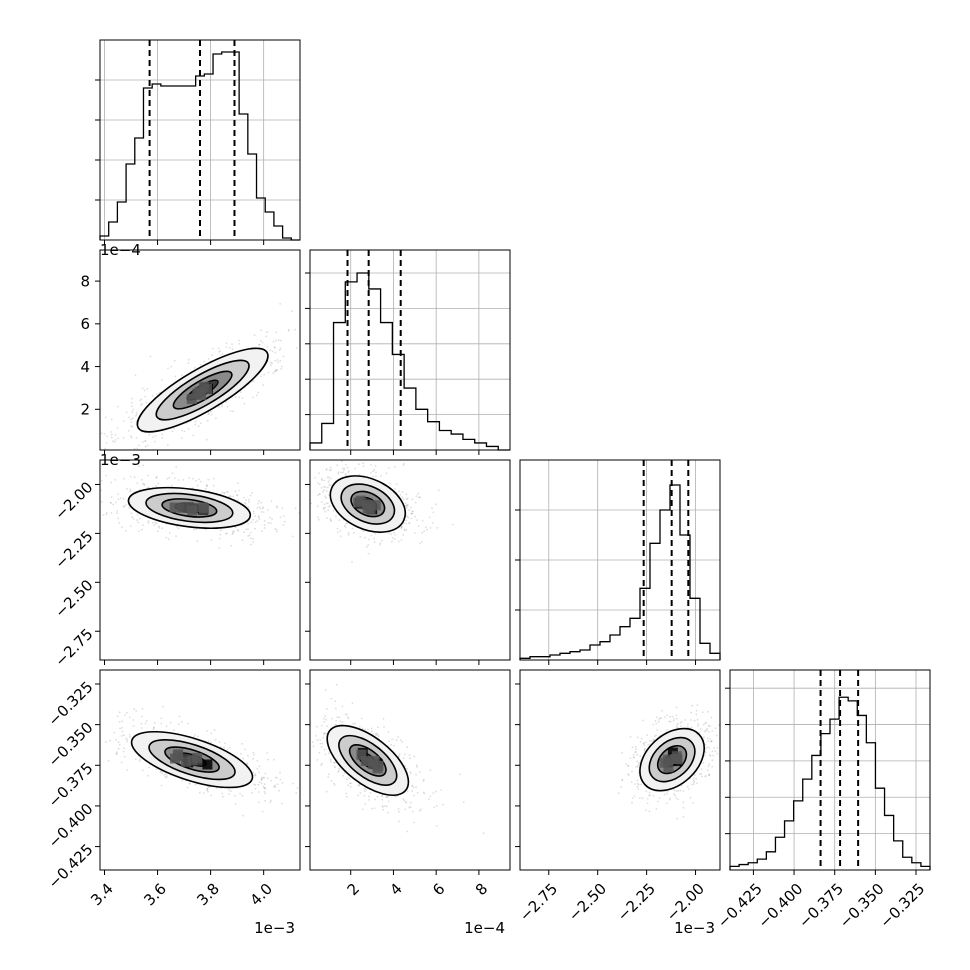  What do you see at coordinates (261, 895) in the screenshot?
I see `x-tick-label: 4.0` at bounding box center [261, 895].